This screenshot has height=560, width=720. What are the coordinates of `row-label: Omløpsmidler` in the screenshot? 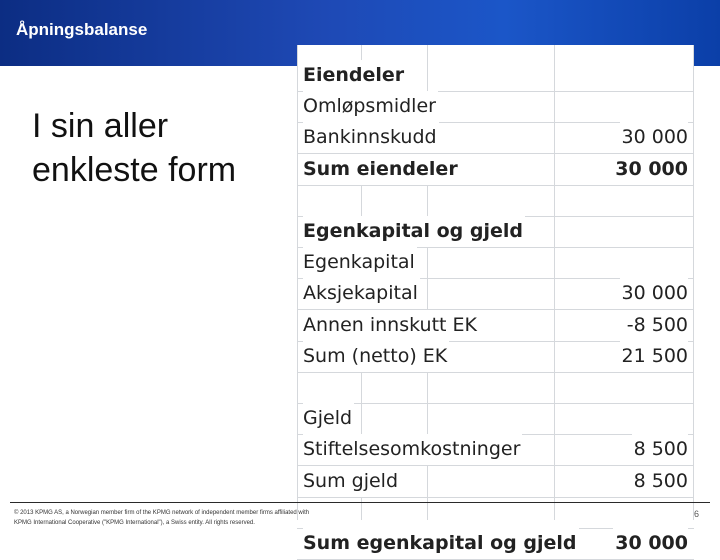 It's located at (370, 107).